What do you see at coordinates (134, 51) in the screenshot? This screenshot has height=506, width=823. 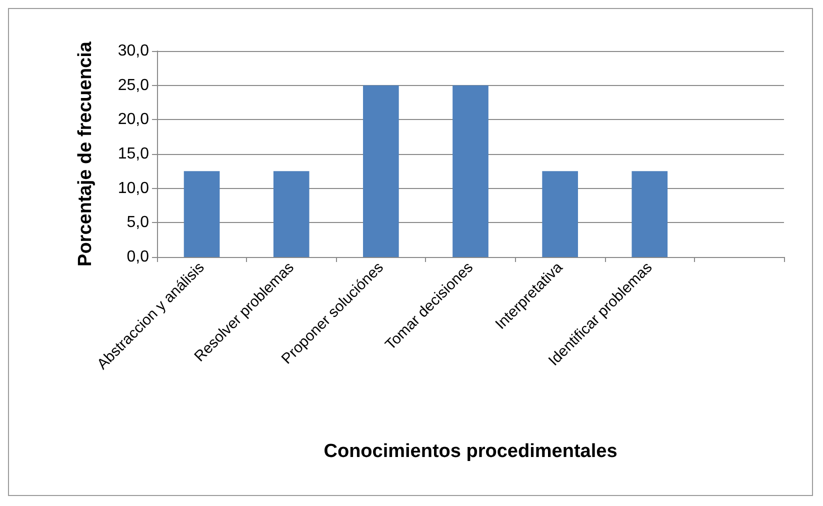 I see `y-tick-label: 30,0` at bounding box center [134, 51].